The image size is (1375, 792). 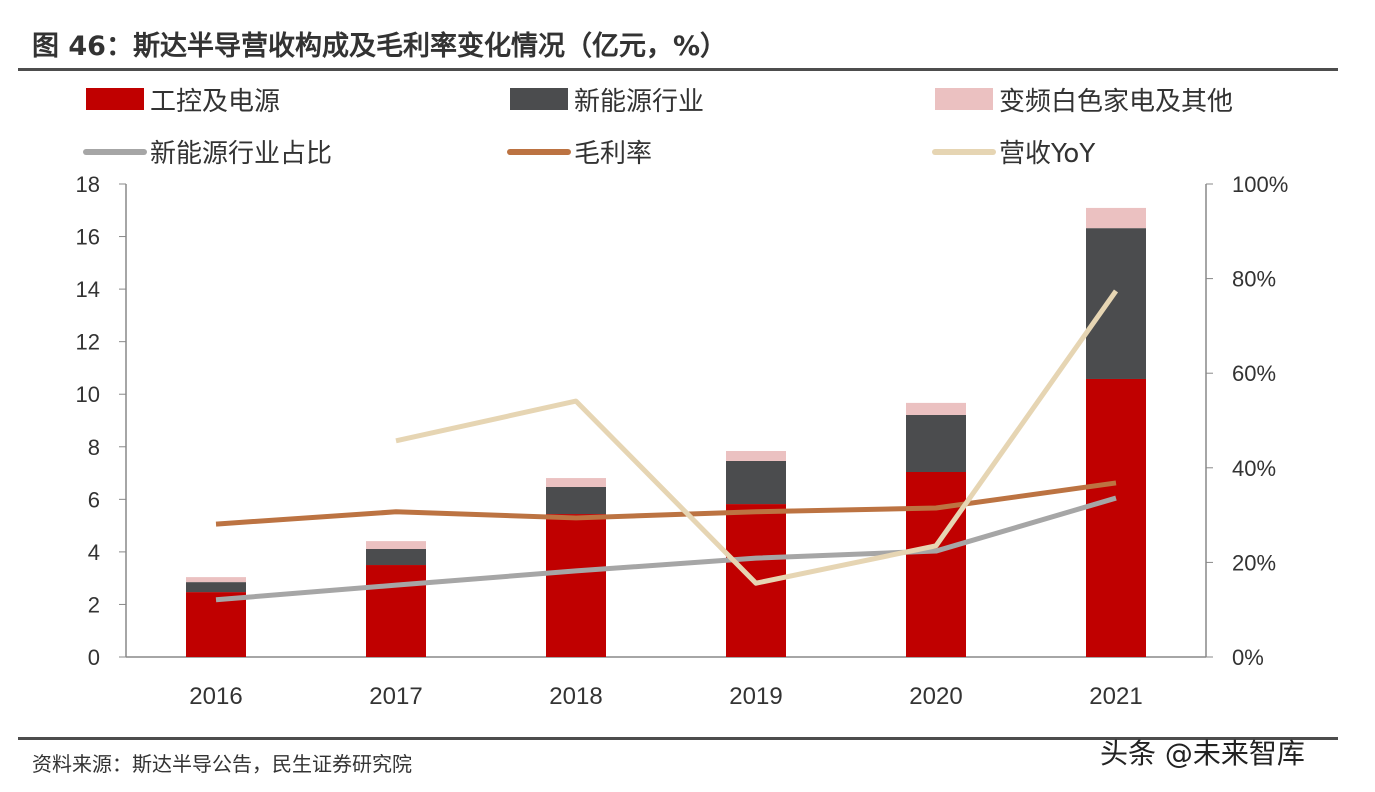 What do you see at coordinates (575, 696) in the screenshot?
I see `x-tick-label: 2018` at bounding box center [575, 696].